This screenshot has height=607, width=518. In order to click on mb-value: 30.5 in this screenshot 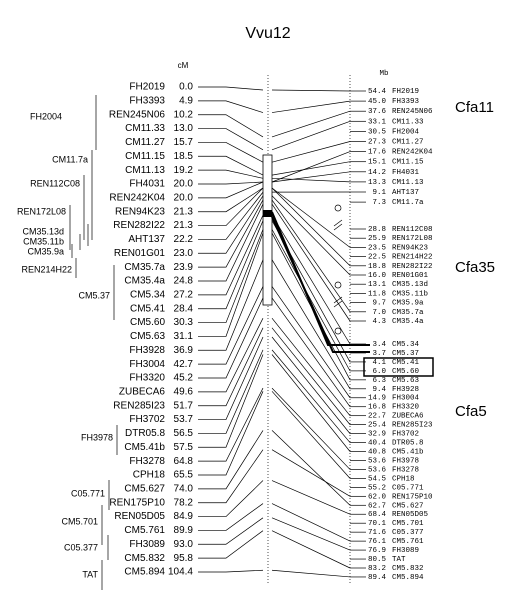, I will do `click(377, 132)`.